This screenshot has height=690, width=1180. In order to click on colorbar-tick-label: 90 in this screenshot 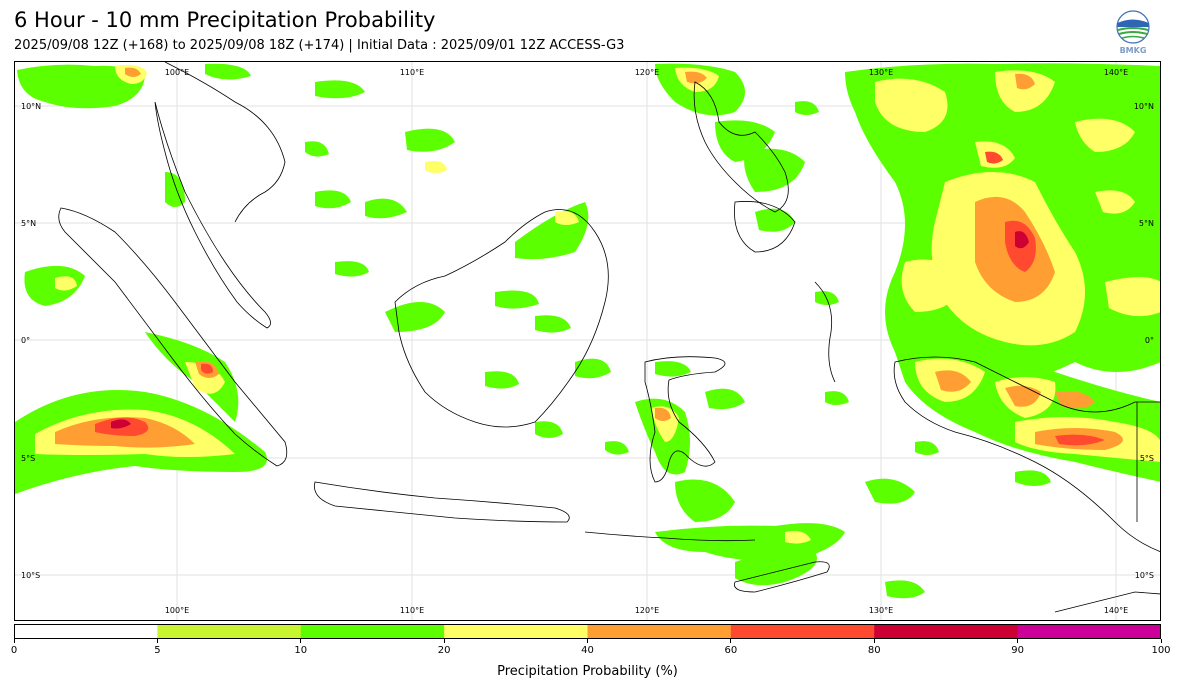, I will do `click(1017, 650)`.